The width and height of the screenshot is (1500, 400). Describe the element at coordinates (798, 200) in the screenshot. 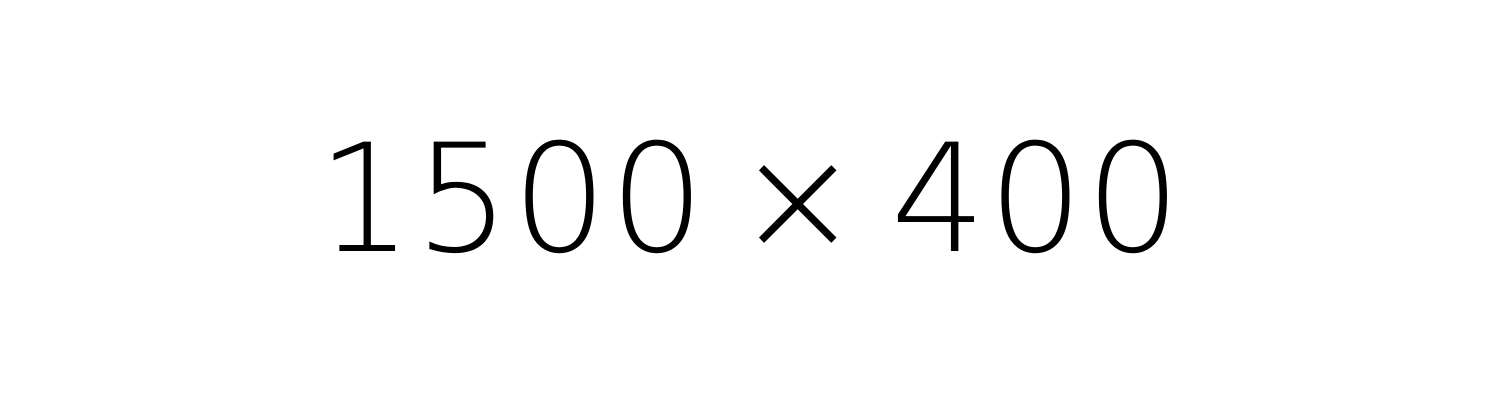

I see `times-symbol: ×` at that location.